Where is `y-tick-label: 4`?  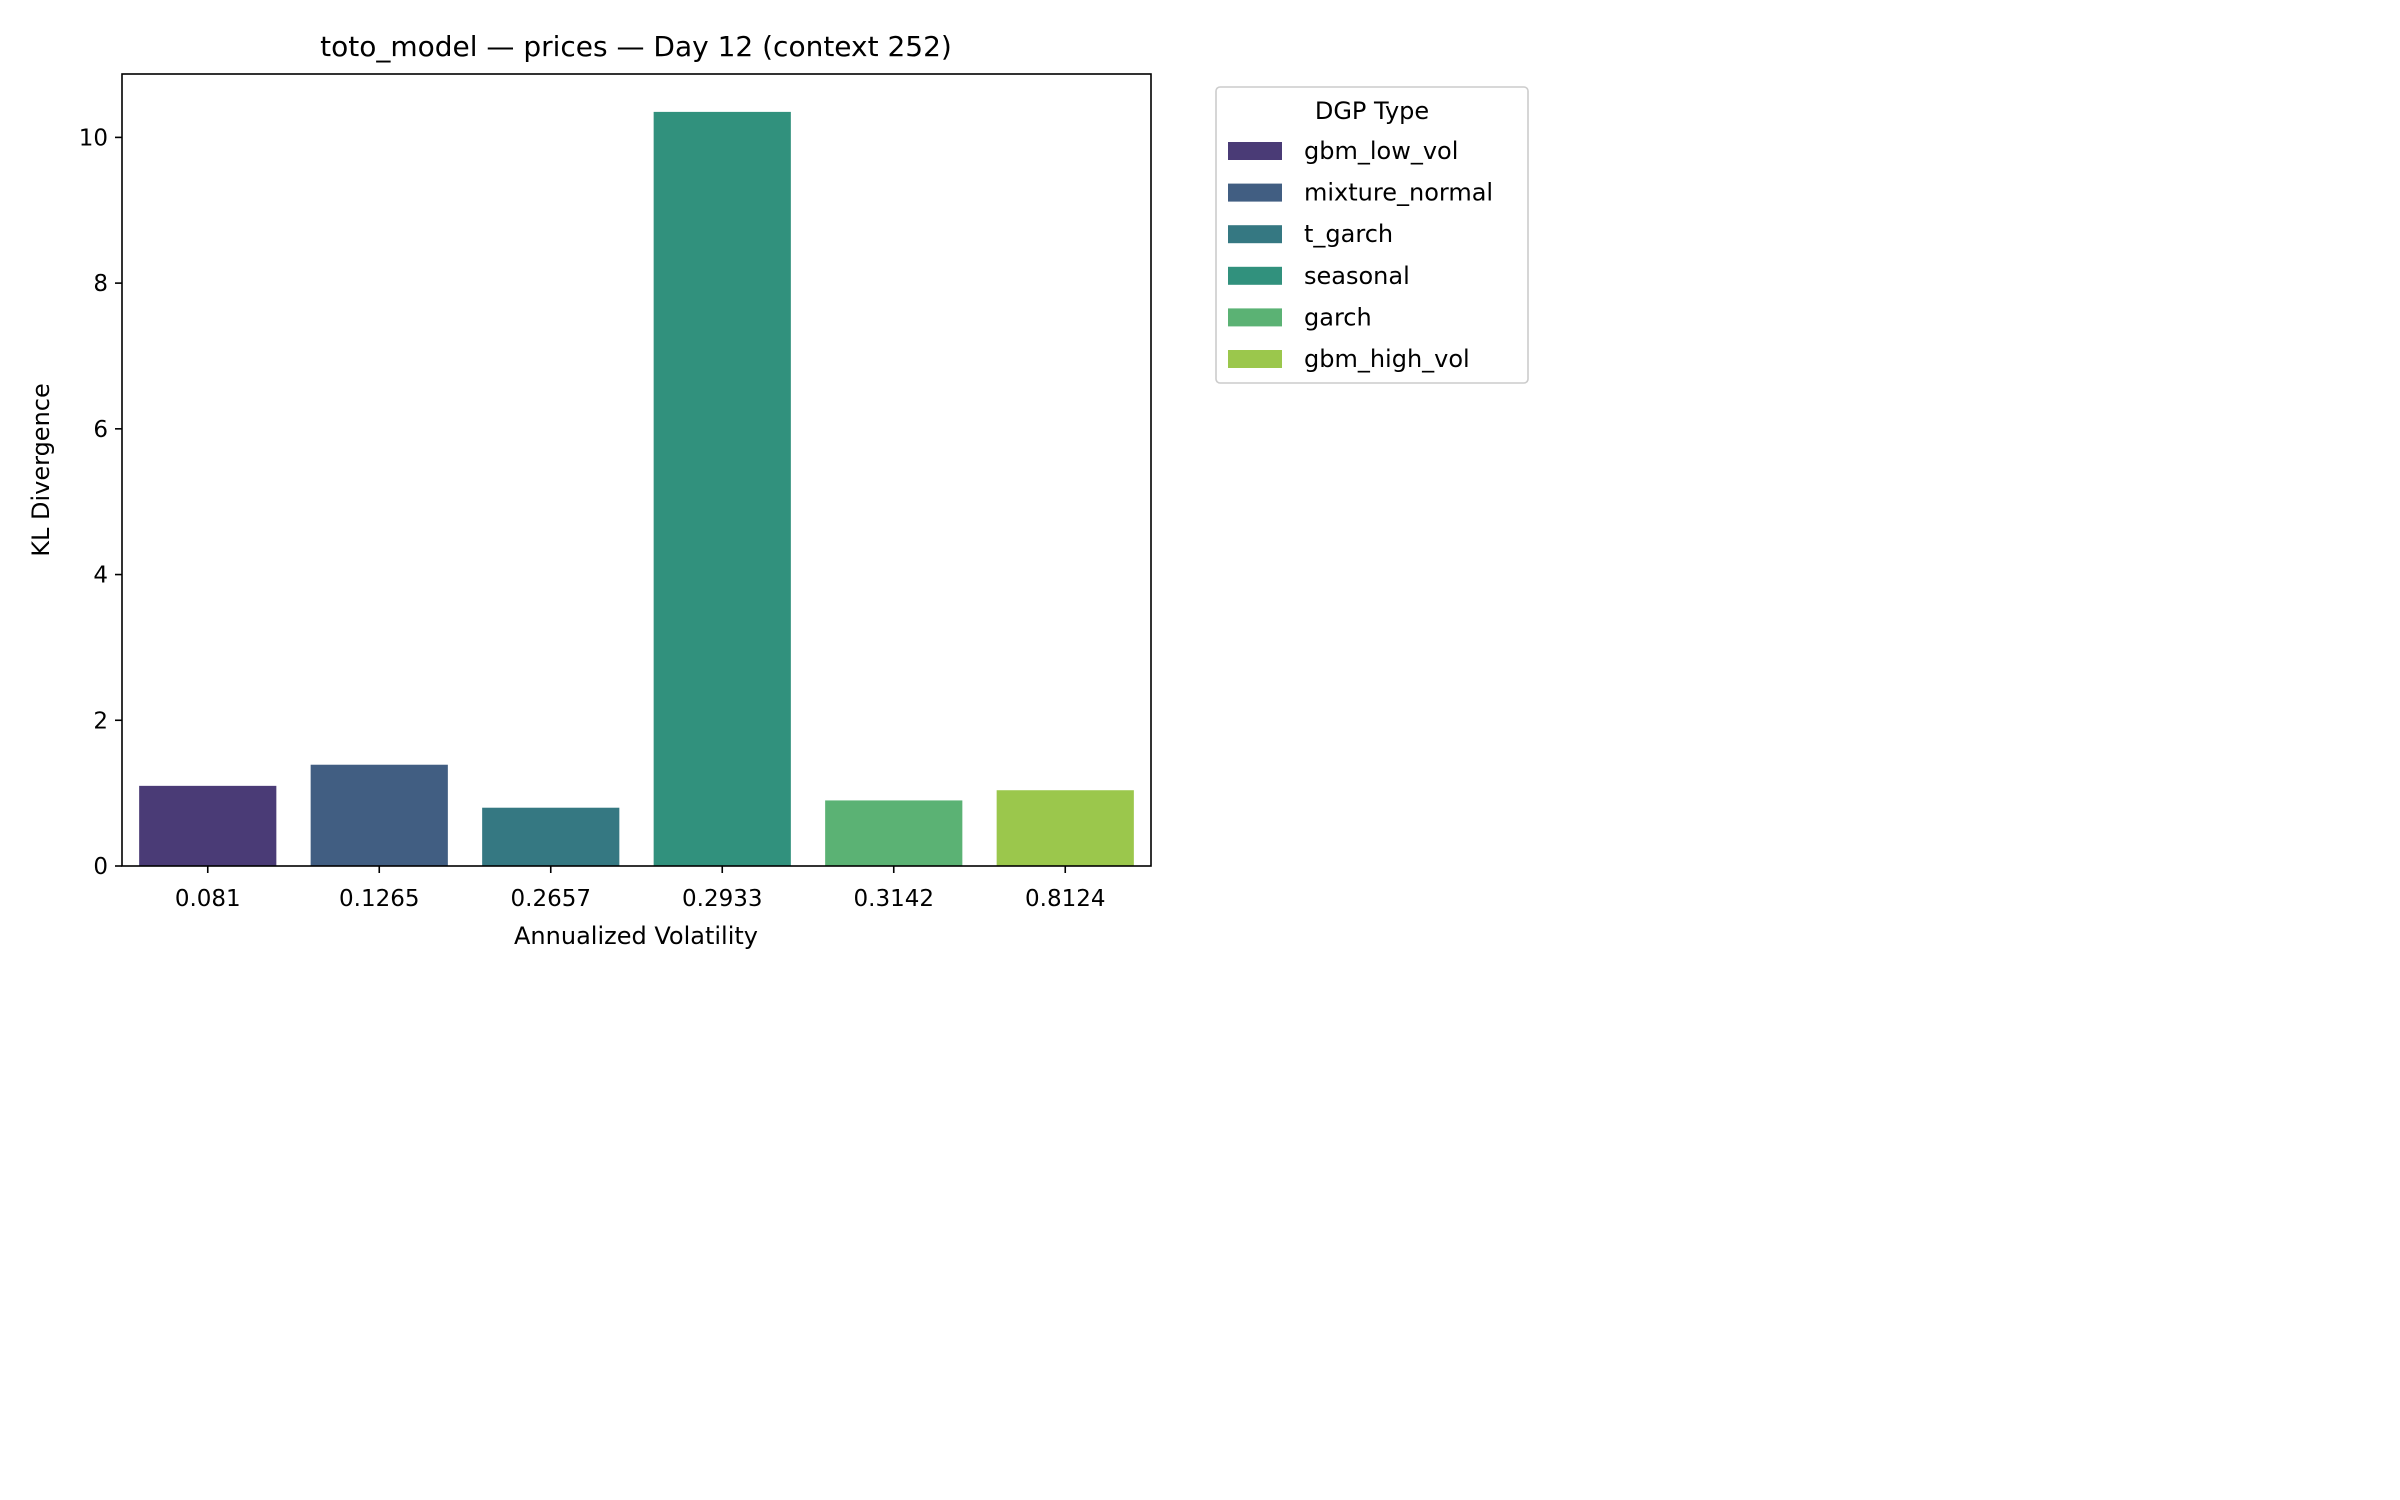 y-tick-label: 4 is located at coordinates (100, 576).